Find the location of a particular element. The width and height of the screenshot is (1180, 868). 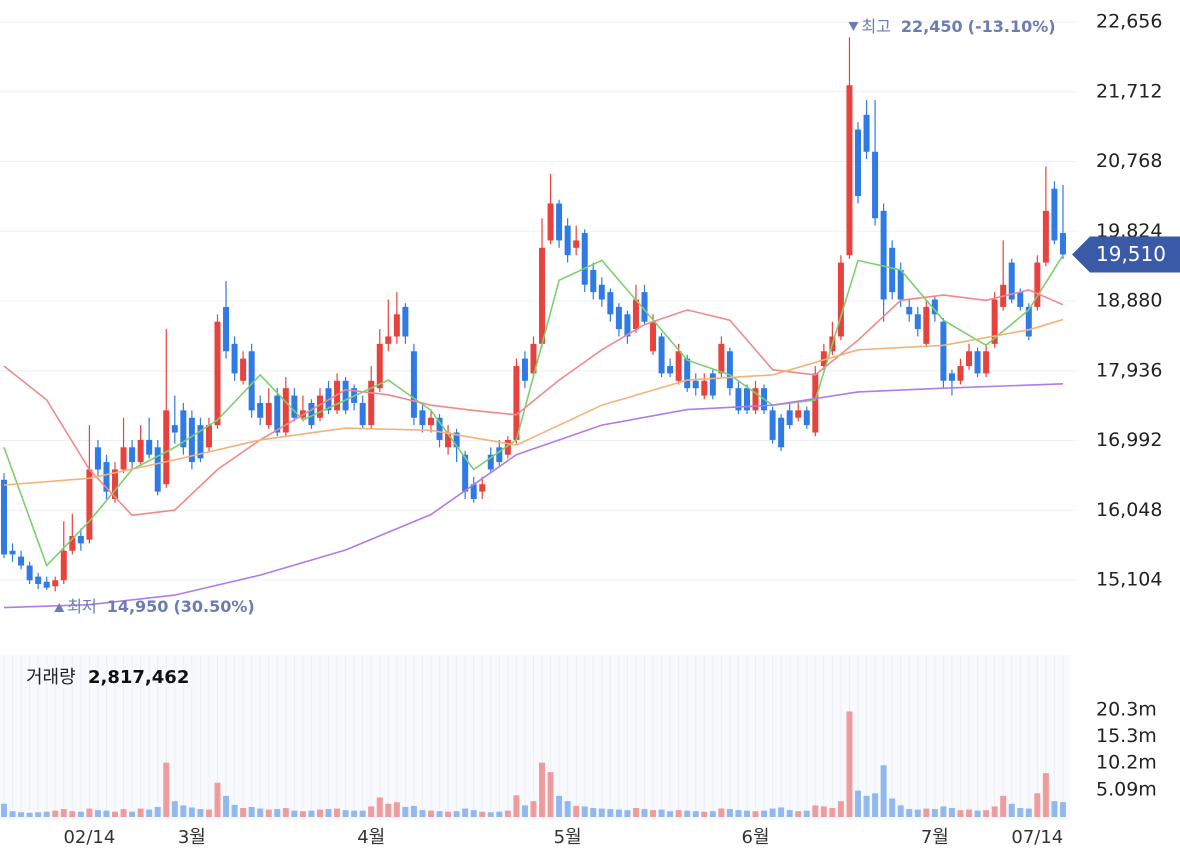

x-tick-label: 3월 is located at coordinates (192, 837).